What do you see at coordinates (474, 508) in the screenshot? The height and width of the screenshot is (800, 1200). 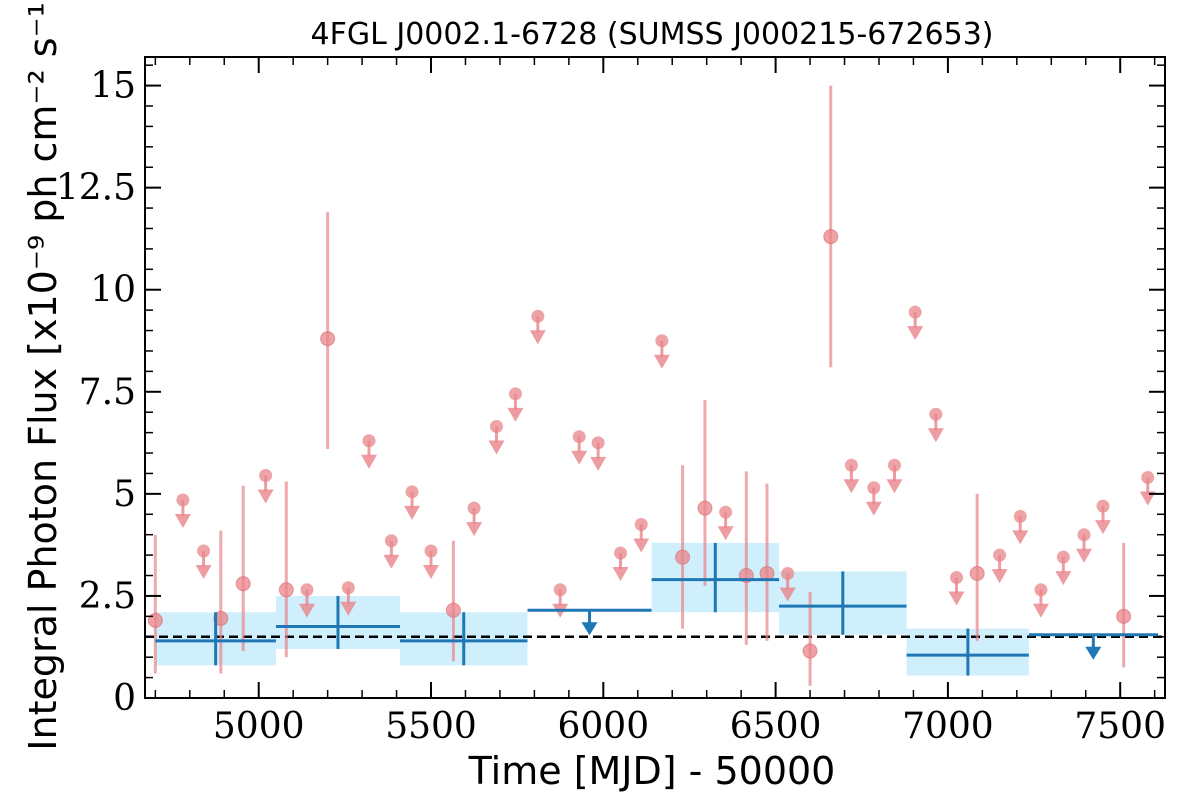 I see `short-bin-upper-limit-marker` at bounding box center [474, 508].